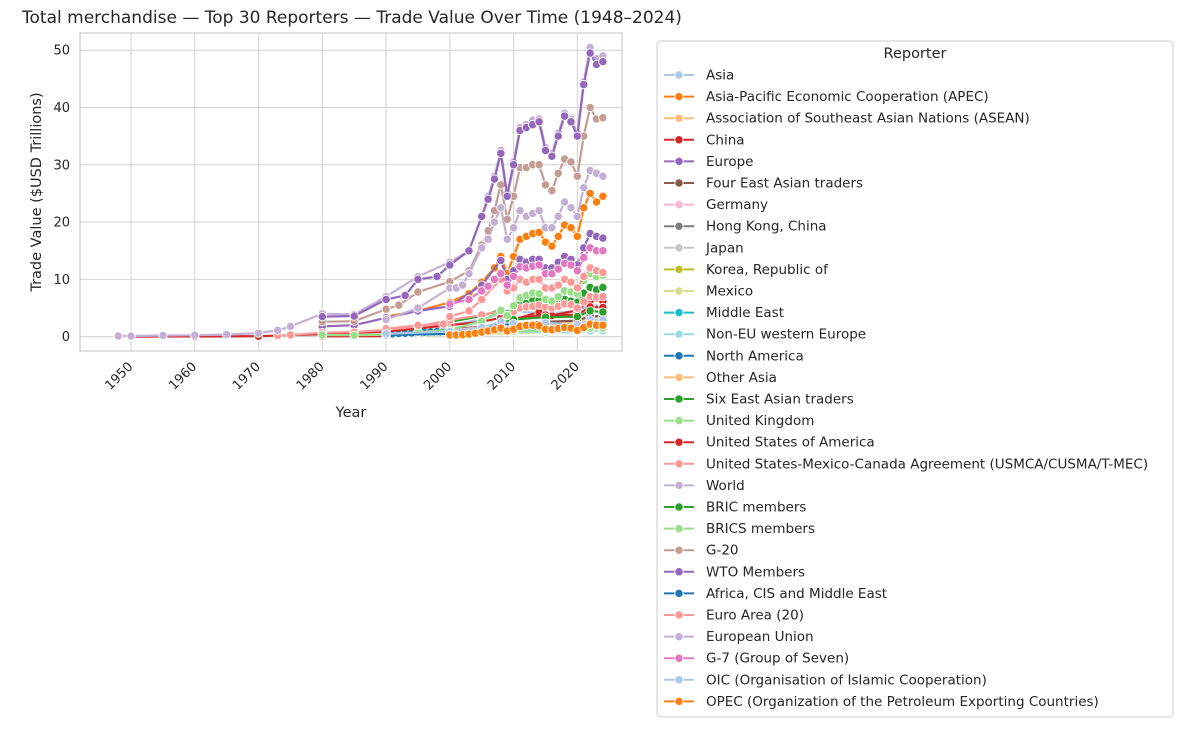 This screenshot has width=1183, height=730. I want to click on legend-label: Europe, so click(729, 162).